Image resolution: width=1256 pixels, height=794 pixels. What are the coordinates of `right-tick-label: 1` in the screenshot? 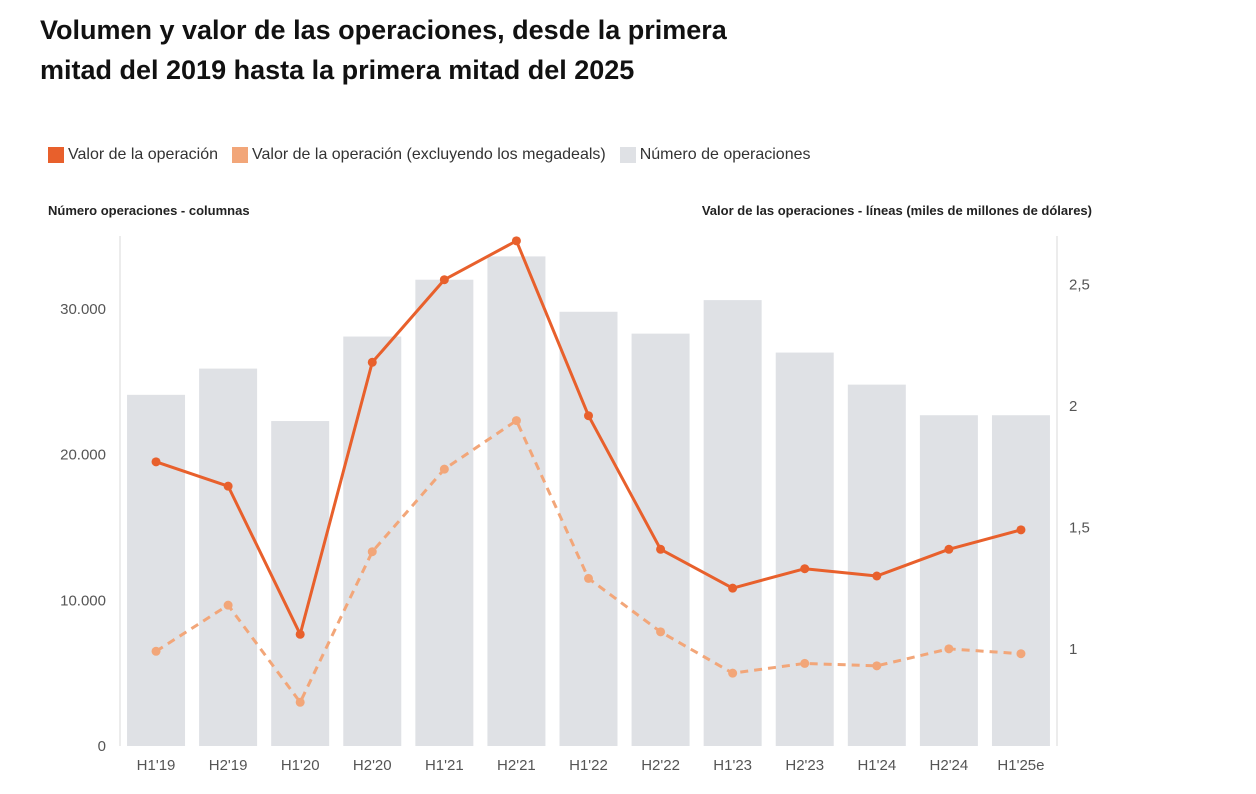 It's located at (1073, 649).